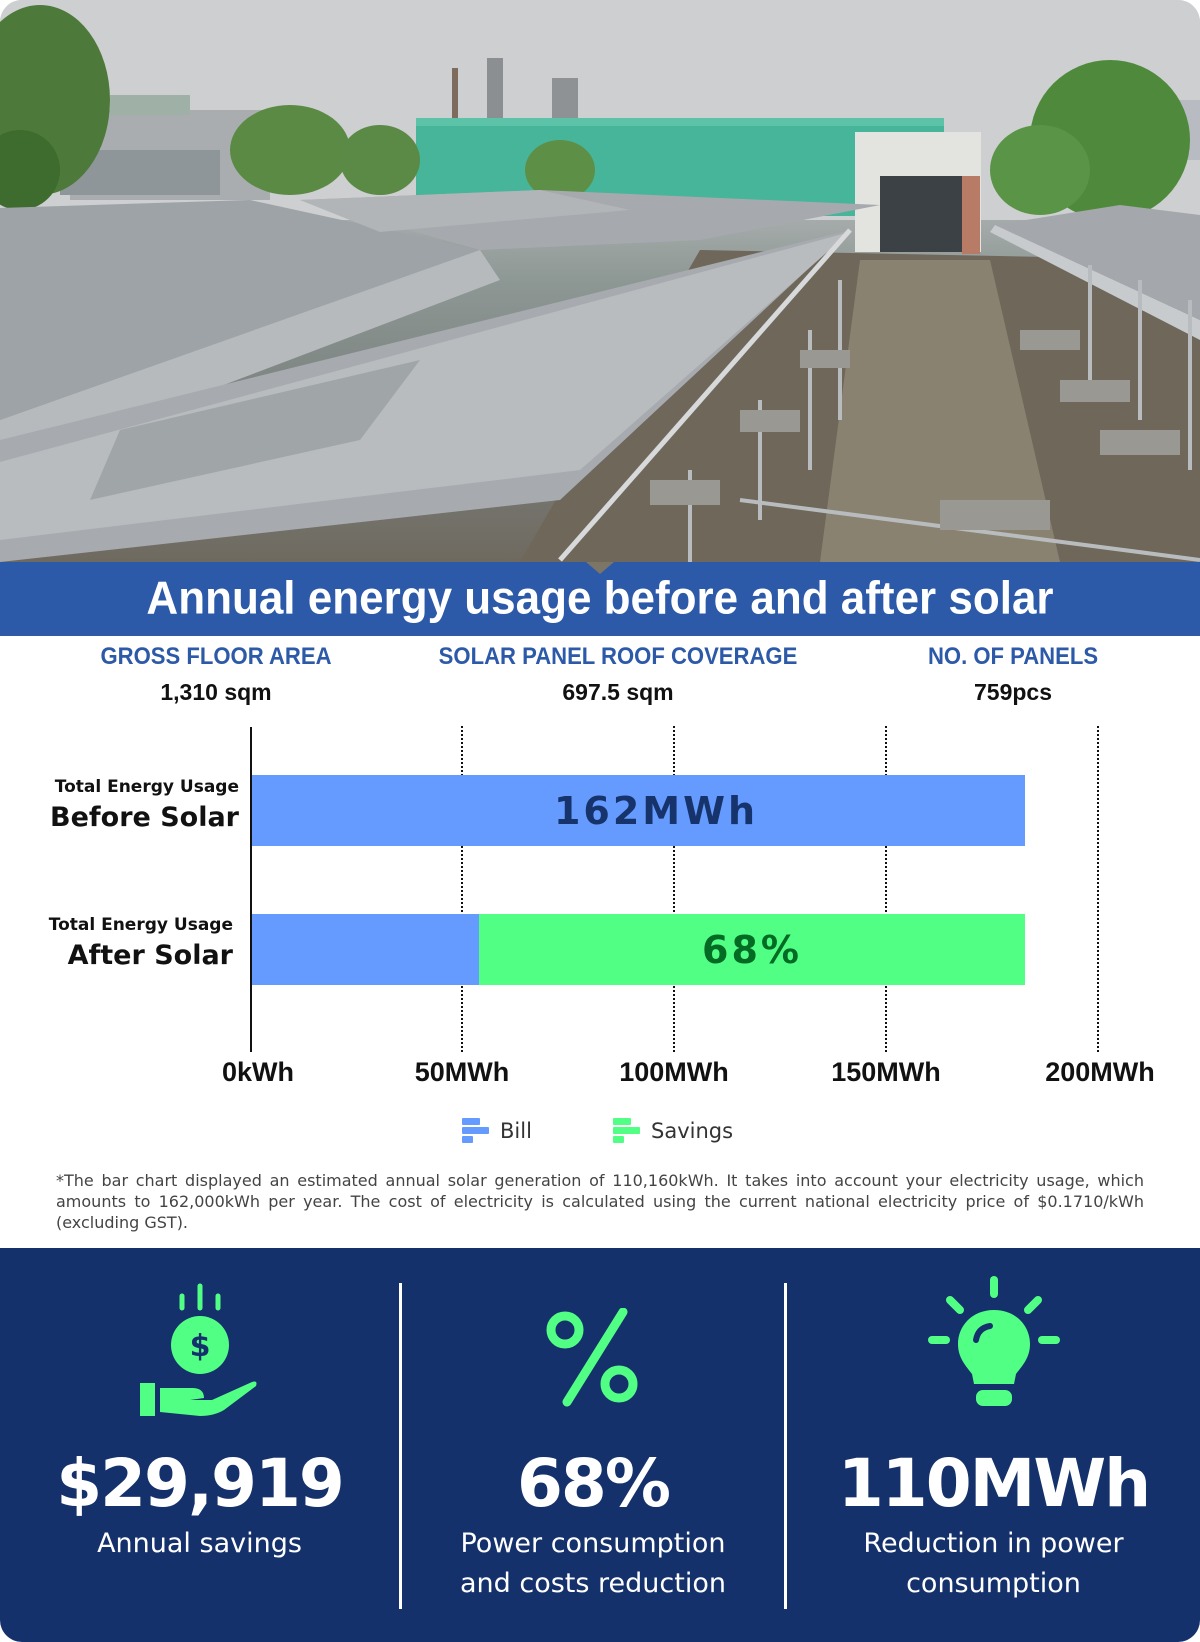  Describe the element at coordinates (618, 675) in the screenshot. I see `stat-roof-coverage: SOLAR PANEL ROOF COVERAGE 697.5 sqm` at that location.